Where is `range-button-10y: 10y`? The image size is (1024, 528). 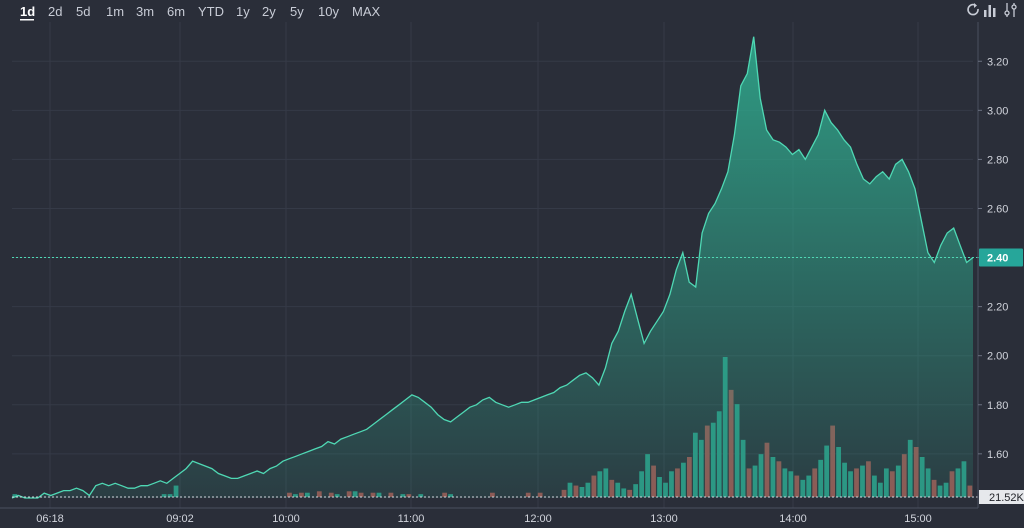 range-button-10y: 10y is located at coordinates (328, 11).